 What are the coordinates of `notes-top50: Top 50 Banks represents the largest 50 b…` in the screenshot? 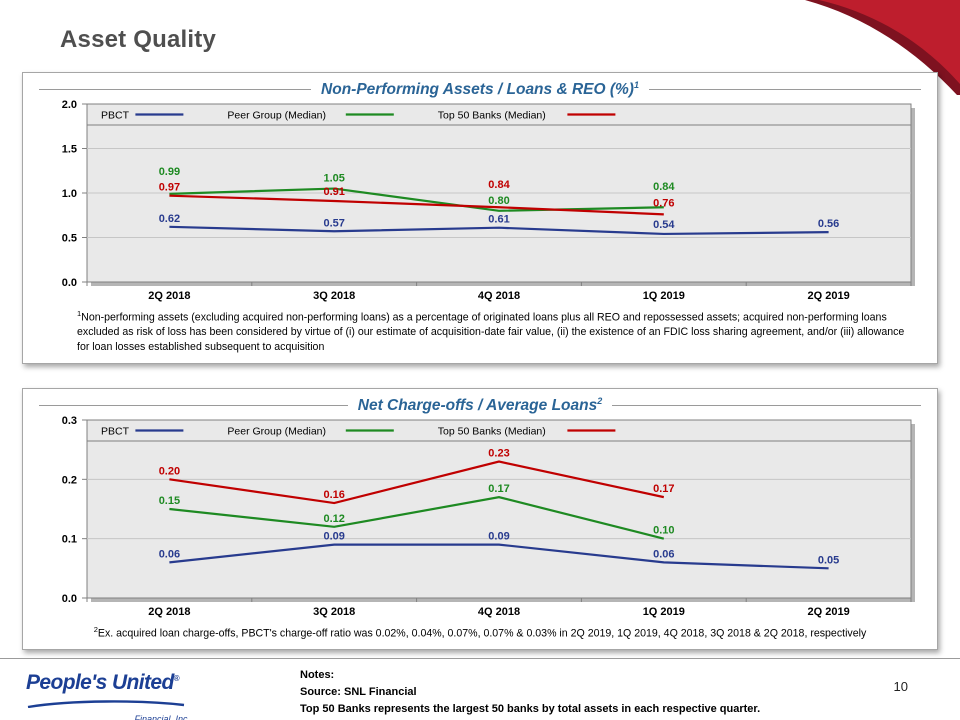 It's located at (530, 709).